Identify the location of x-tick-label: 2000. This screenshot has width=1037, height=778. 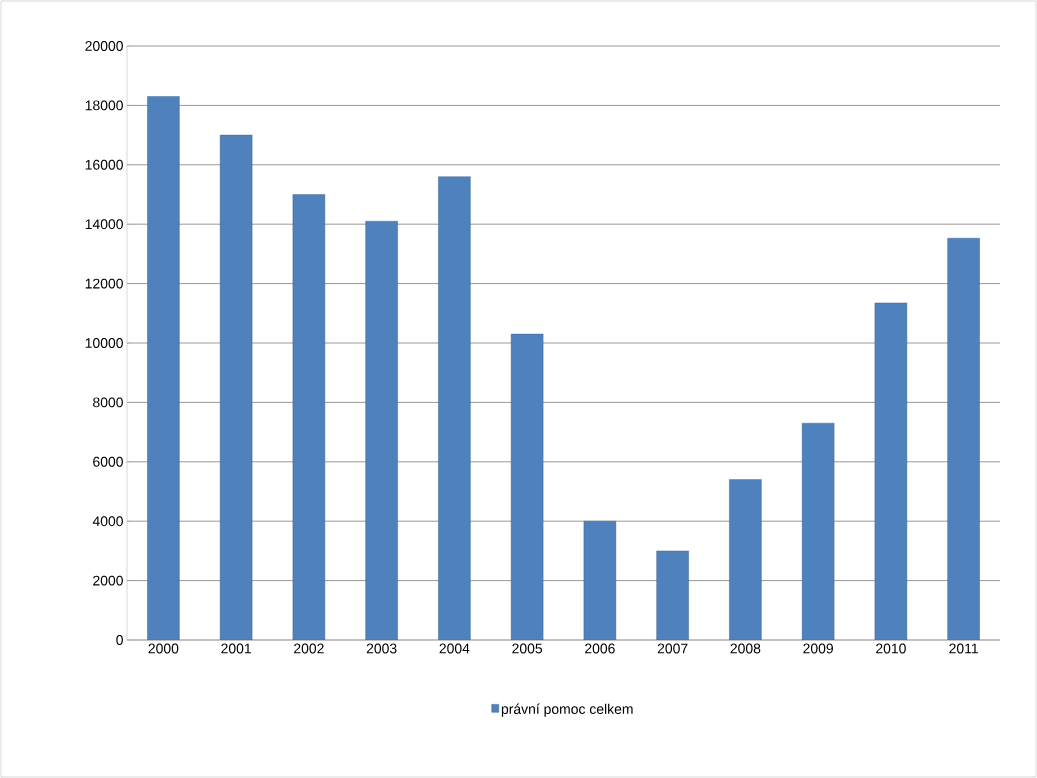
(163, 648).